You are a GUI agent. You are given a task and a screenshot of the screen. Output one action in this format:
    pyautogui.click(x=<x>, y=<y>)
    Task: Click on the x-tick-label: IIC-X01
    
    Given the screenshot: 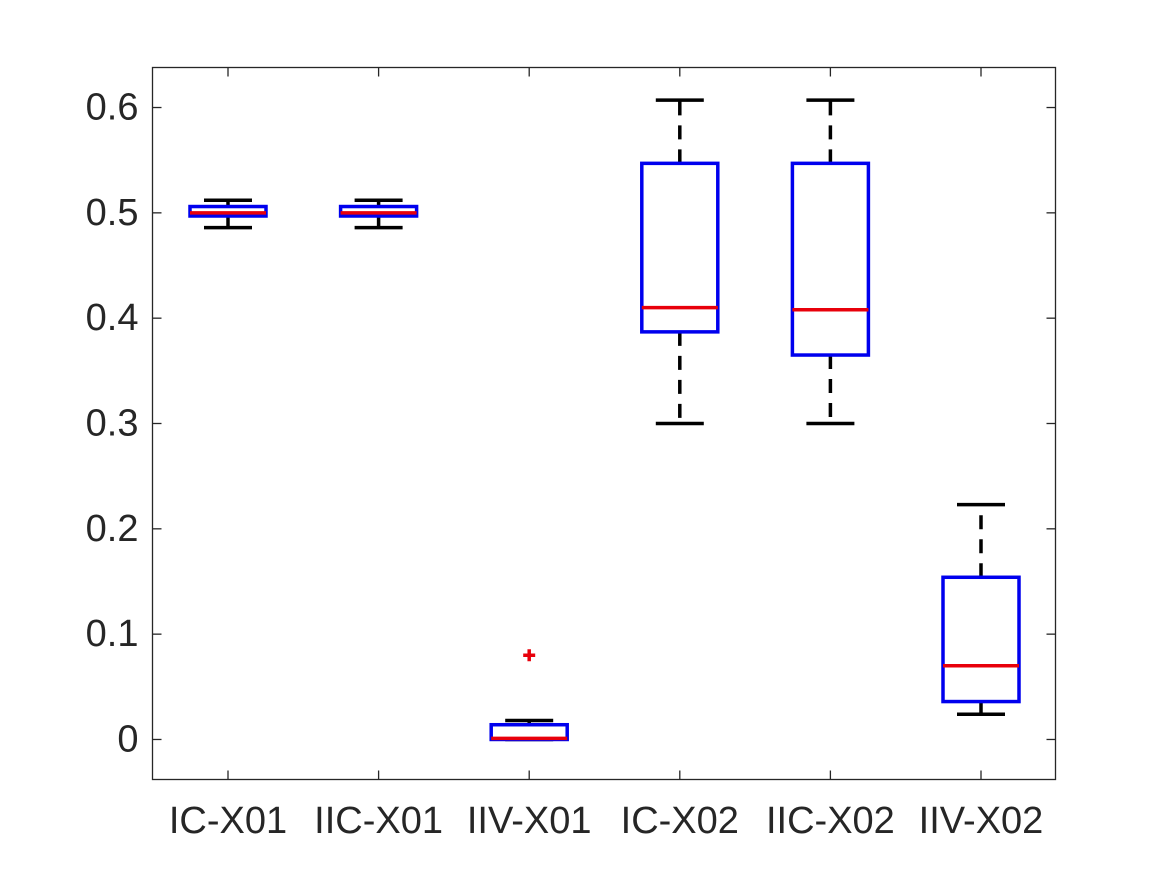 What is the action you would take?
    pyautogui.click(x=378, y=821)
    